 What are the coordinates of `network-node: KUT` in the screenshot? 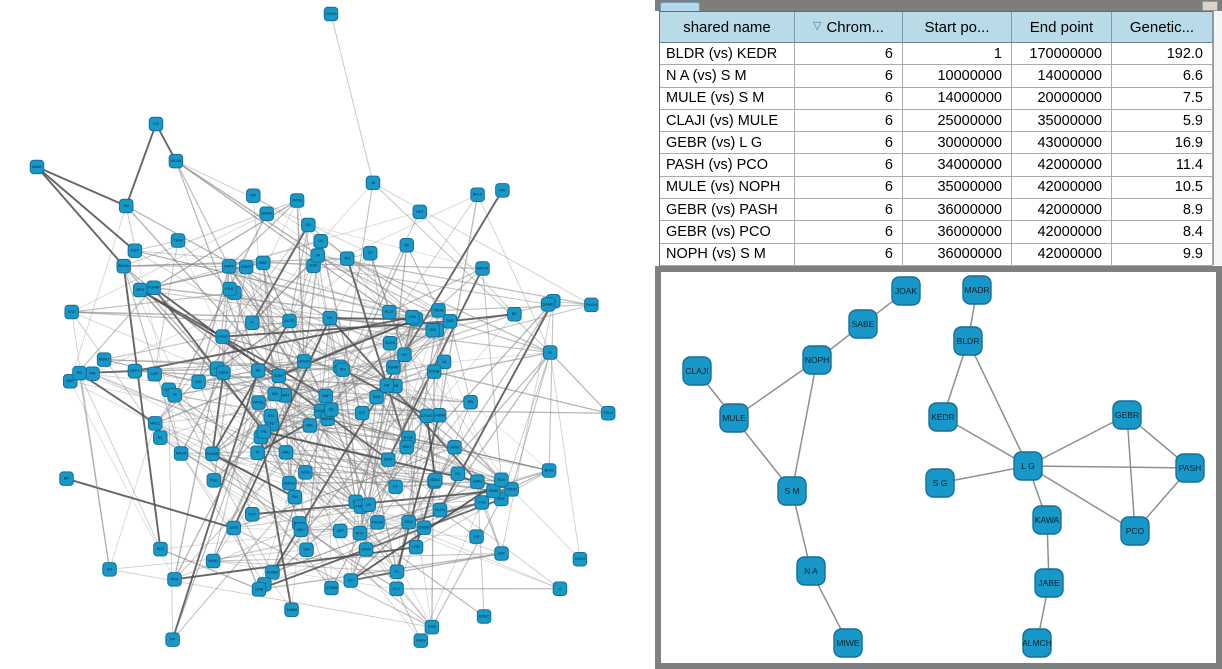 It's located at (252, 514).